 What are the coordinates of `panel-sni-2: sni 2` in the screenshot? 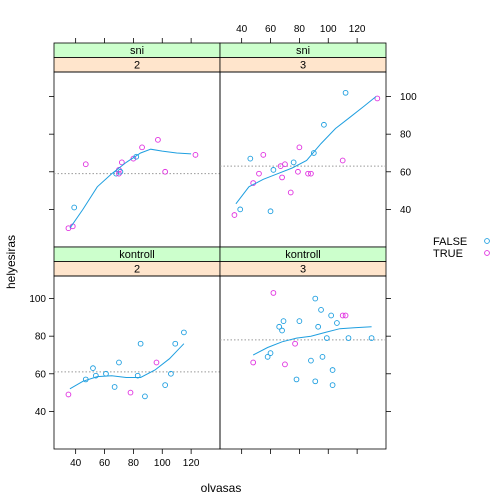 It's located at (137, 145).